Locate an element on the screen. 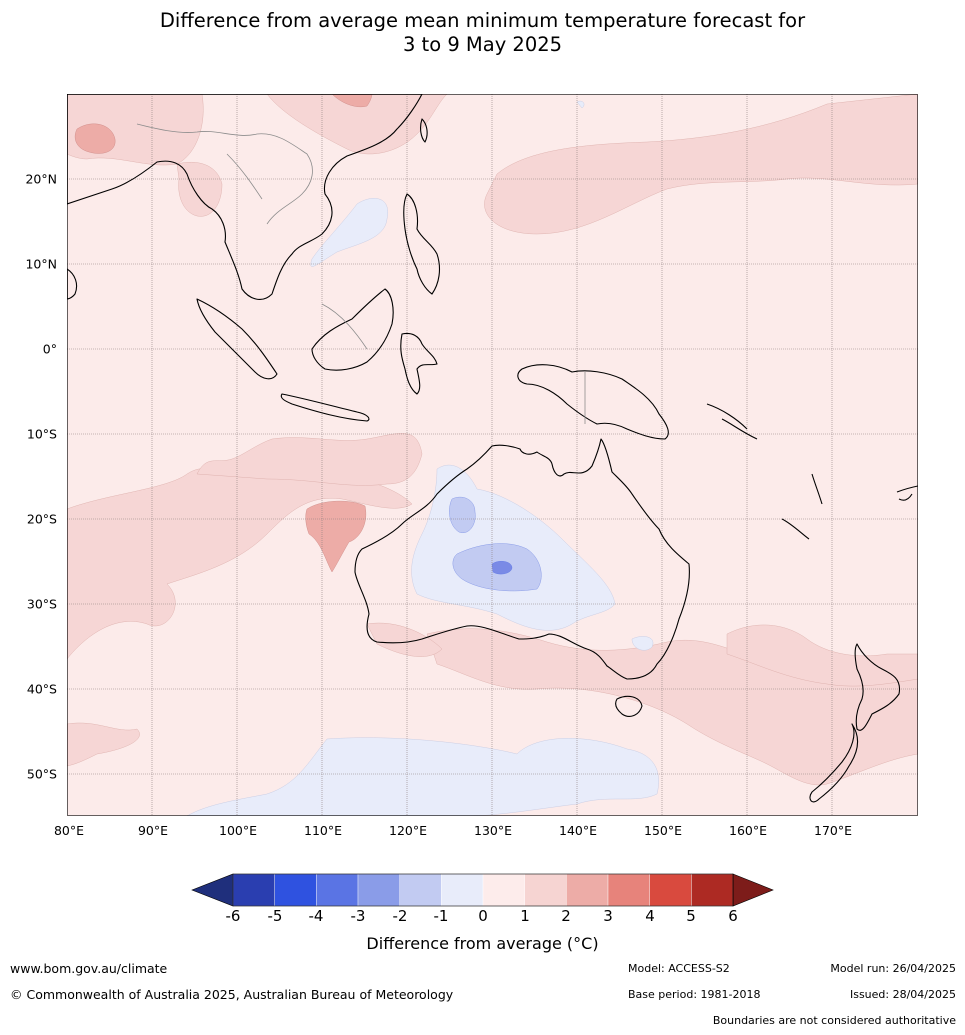  lat-label-20n: 20°N is located at coordinates (41, 179).